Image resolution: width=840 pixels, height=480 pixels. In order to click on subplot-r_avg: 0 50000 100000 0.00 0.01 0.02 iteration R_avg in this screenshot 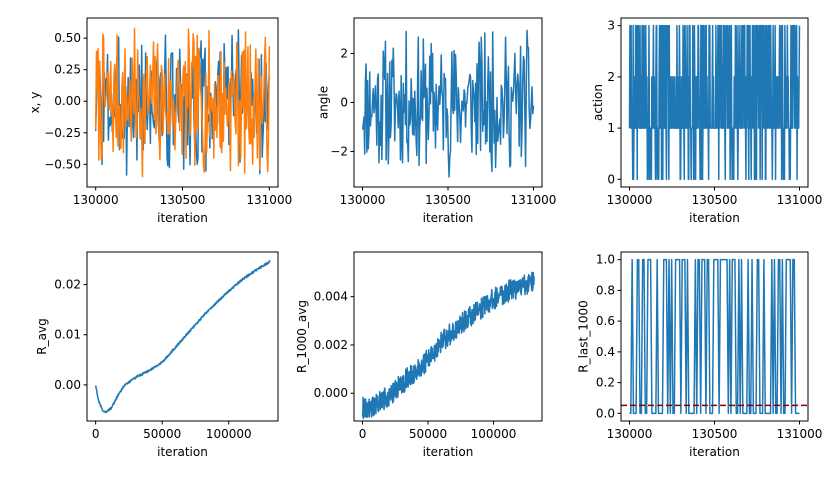, I will do `click(157, 355)`.